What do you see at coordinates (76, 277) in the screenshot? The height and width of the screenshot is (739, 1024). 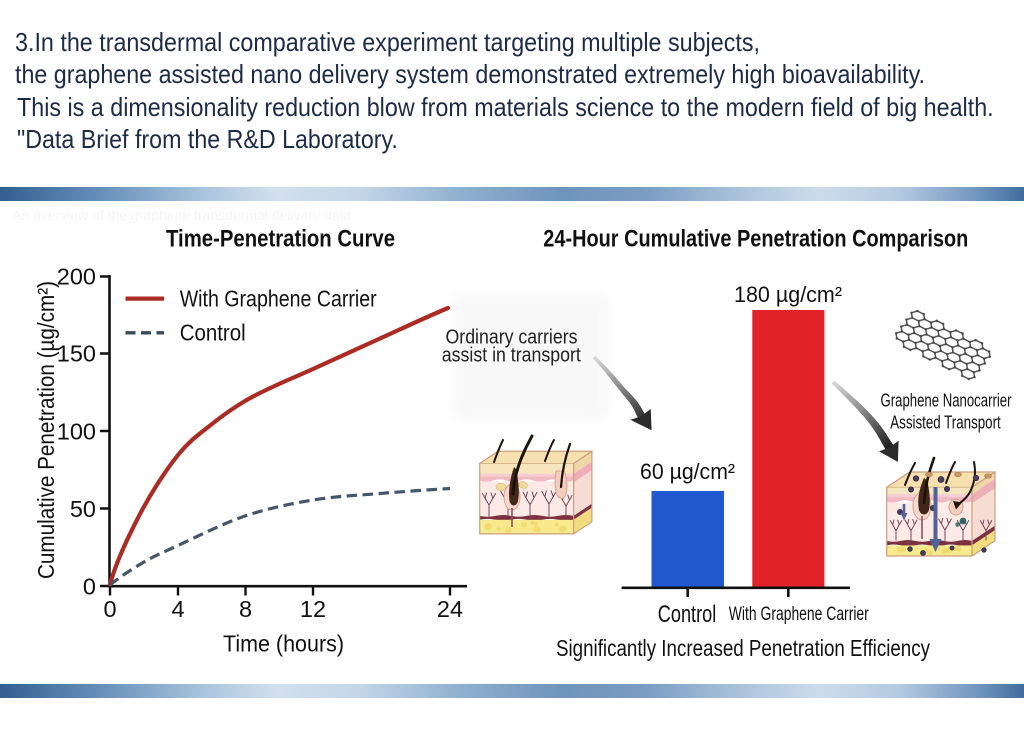 I see `svg-text: 200` at bounding box center [76, 277].